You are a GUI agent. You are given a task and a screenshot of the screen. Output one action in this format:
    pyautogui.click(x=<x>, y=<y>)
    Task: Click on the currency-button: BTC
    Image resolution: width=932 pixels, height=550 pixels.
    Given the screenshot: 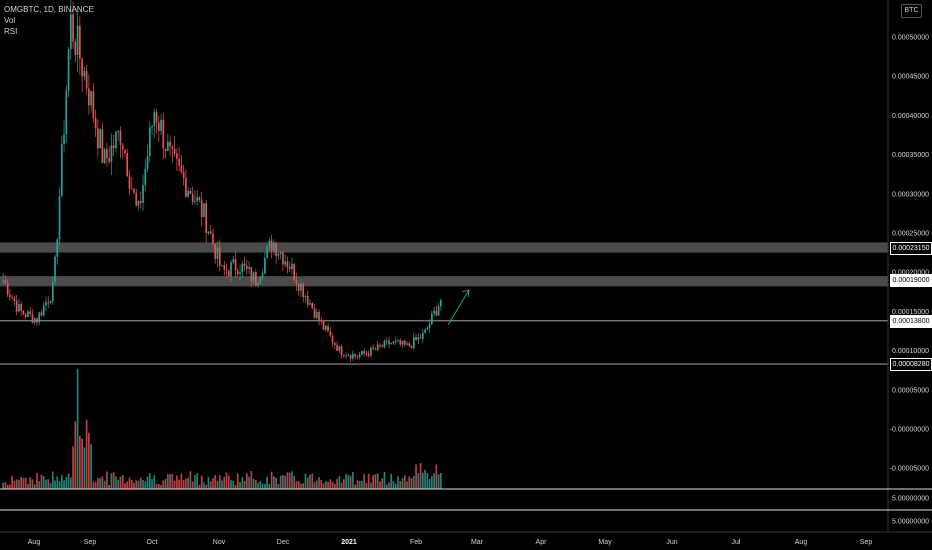 What is the action you would take?
    pyautogui.click(x=911, y=11)
    